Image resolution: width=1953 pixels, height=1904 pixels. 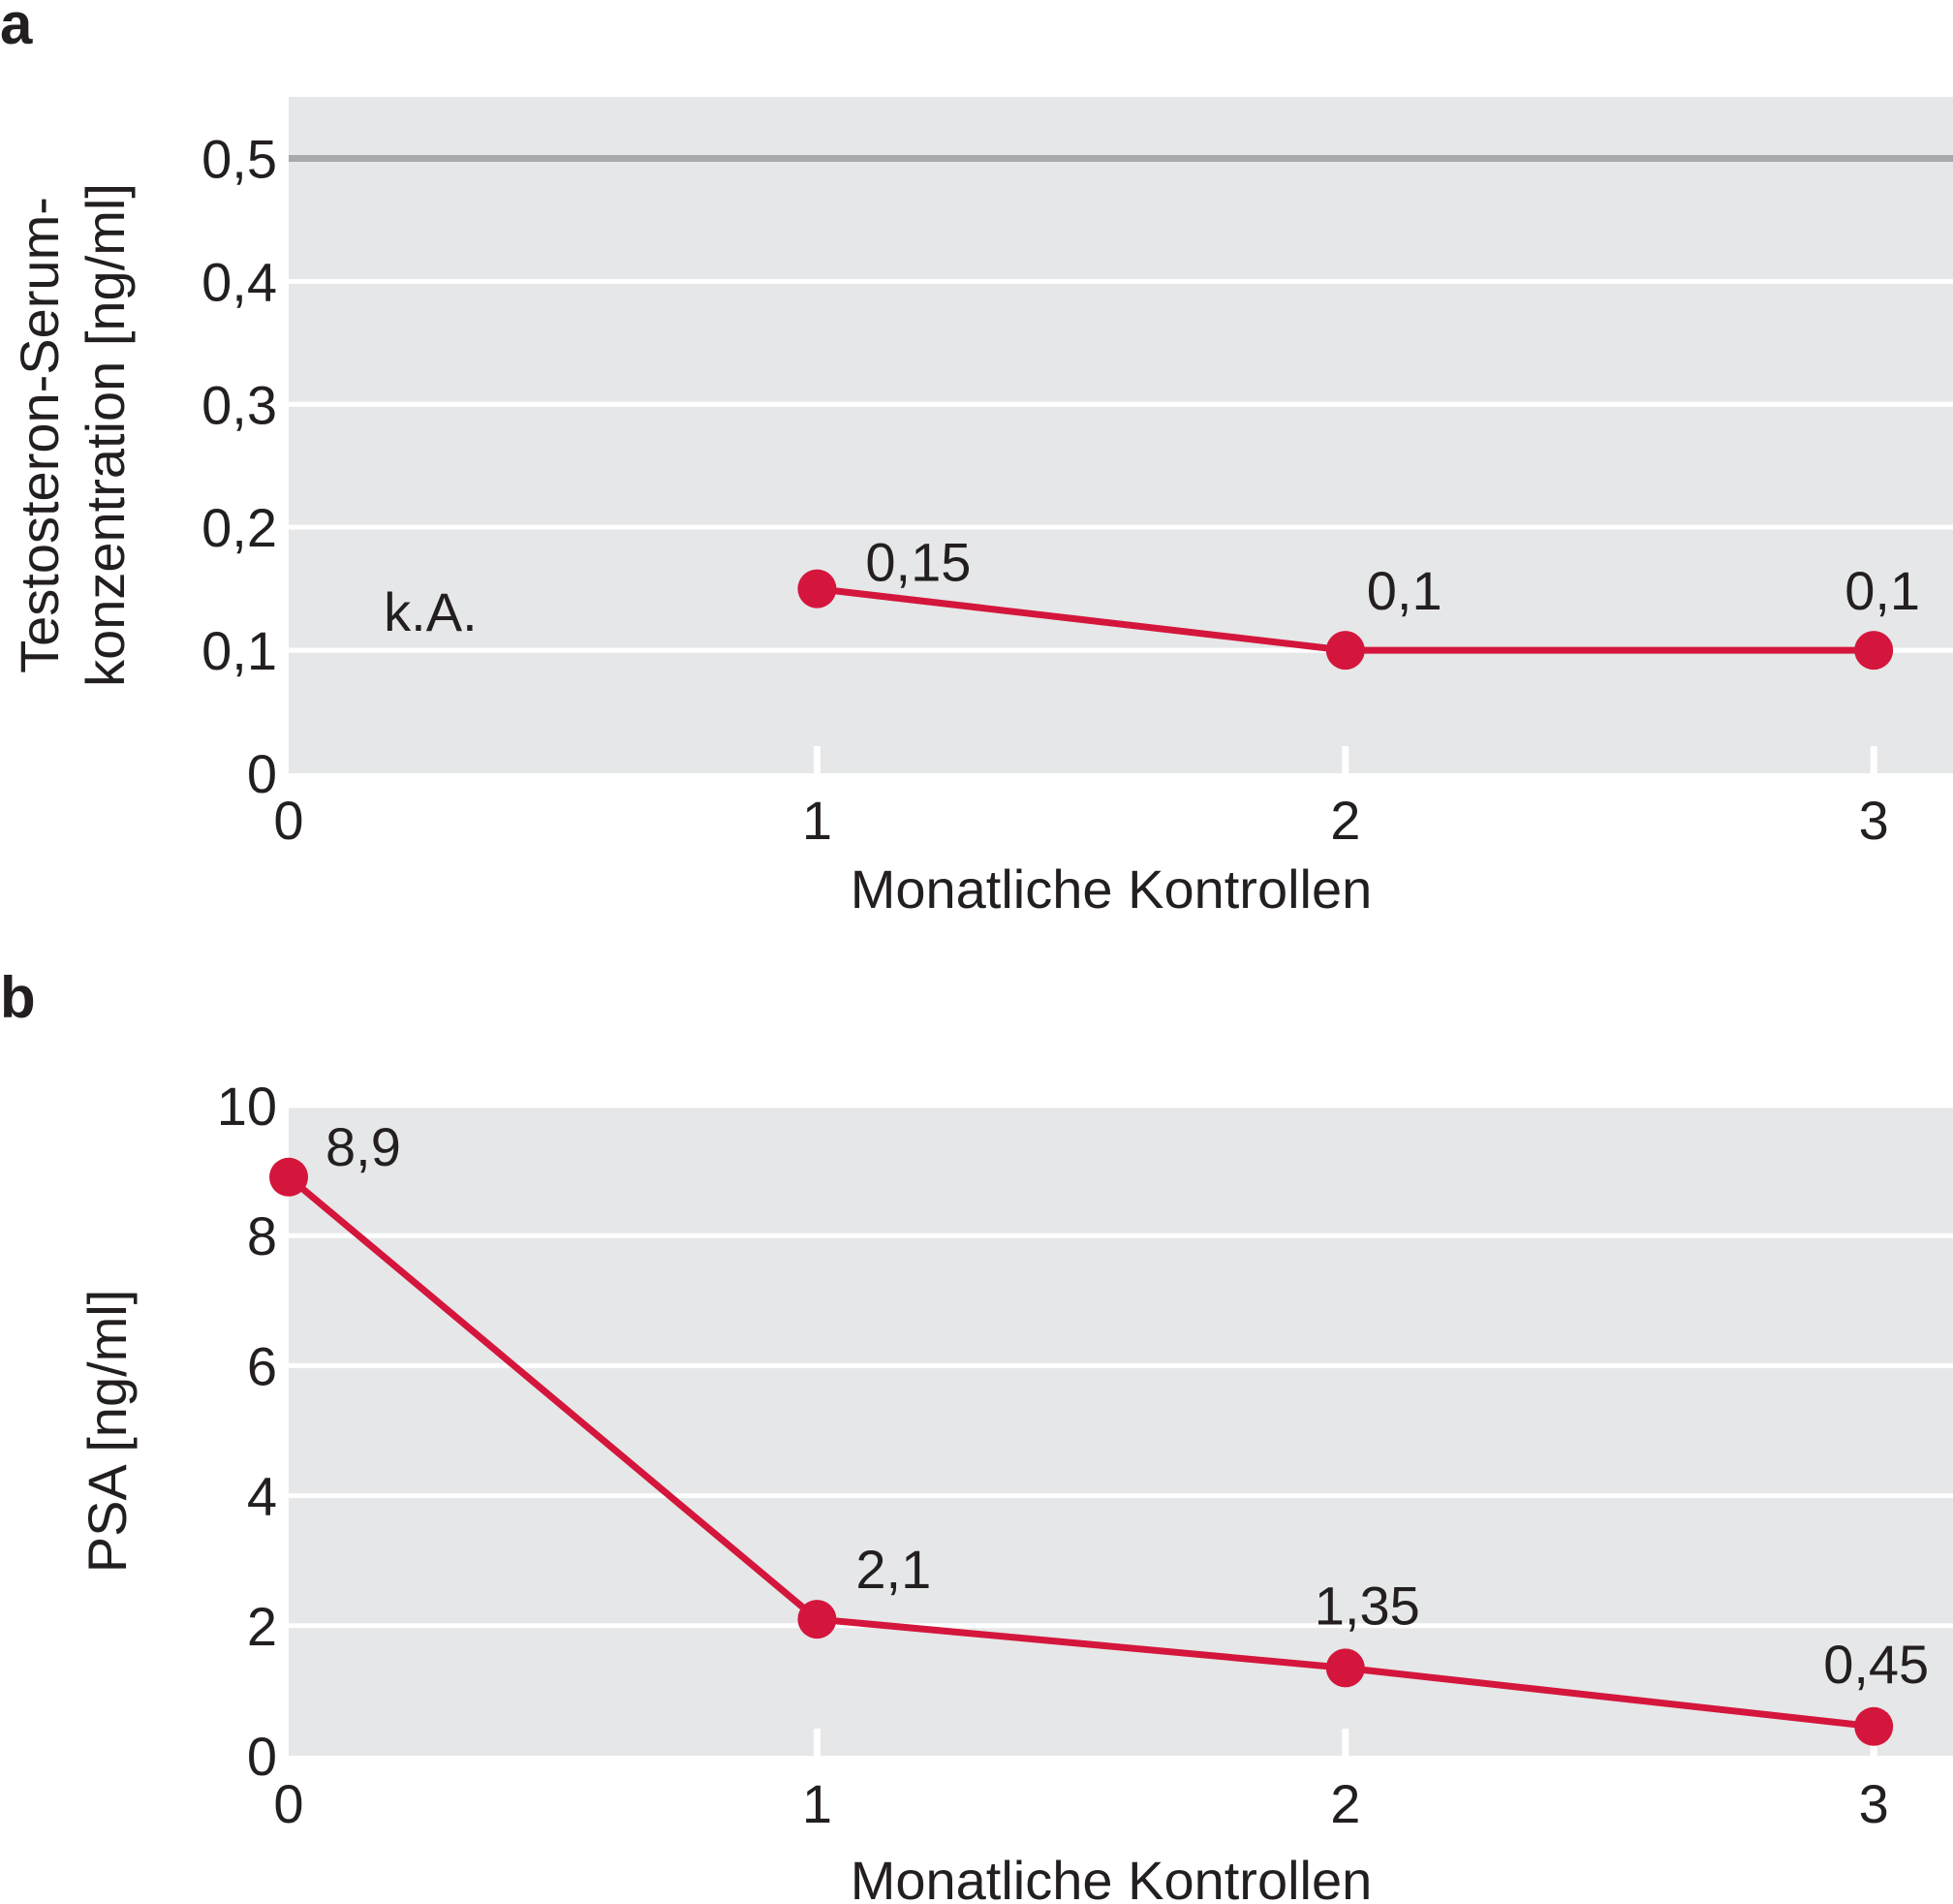 I want to click on panel-a-y-axis-title: konzentration [ng/ml], so click(x=105, y=435).